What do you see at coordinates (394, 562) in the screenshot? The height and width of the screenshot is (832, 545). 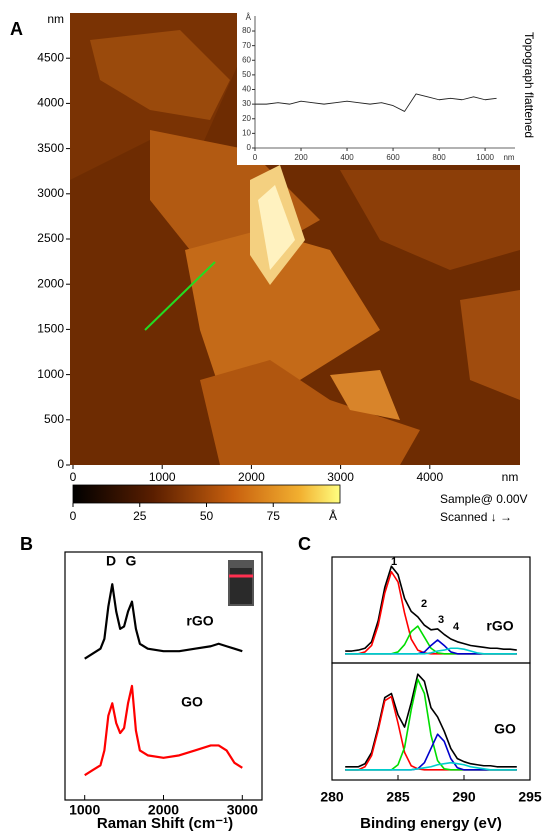 I see `peak-label: 1` at bounding box center [394, 562].